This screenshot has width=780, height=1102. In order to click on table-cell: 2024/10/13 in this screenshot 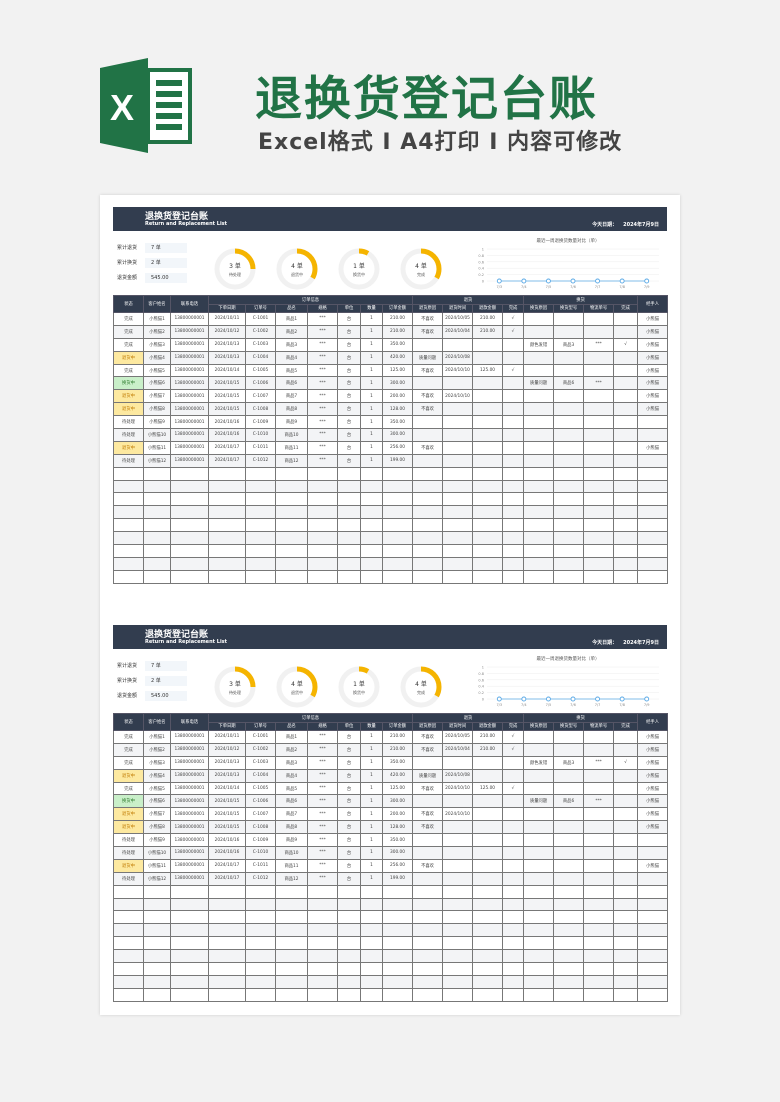, I will do `click(227, 775)`.